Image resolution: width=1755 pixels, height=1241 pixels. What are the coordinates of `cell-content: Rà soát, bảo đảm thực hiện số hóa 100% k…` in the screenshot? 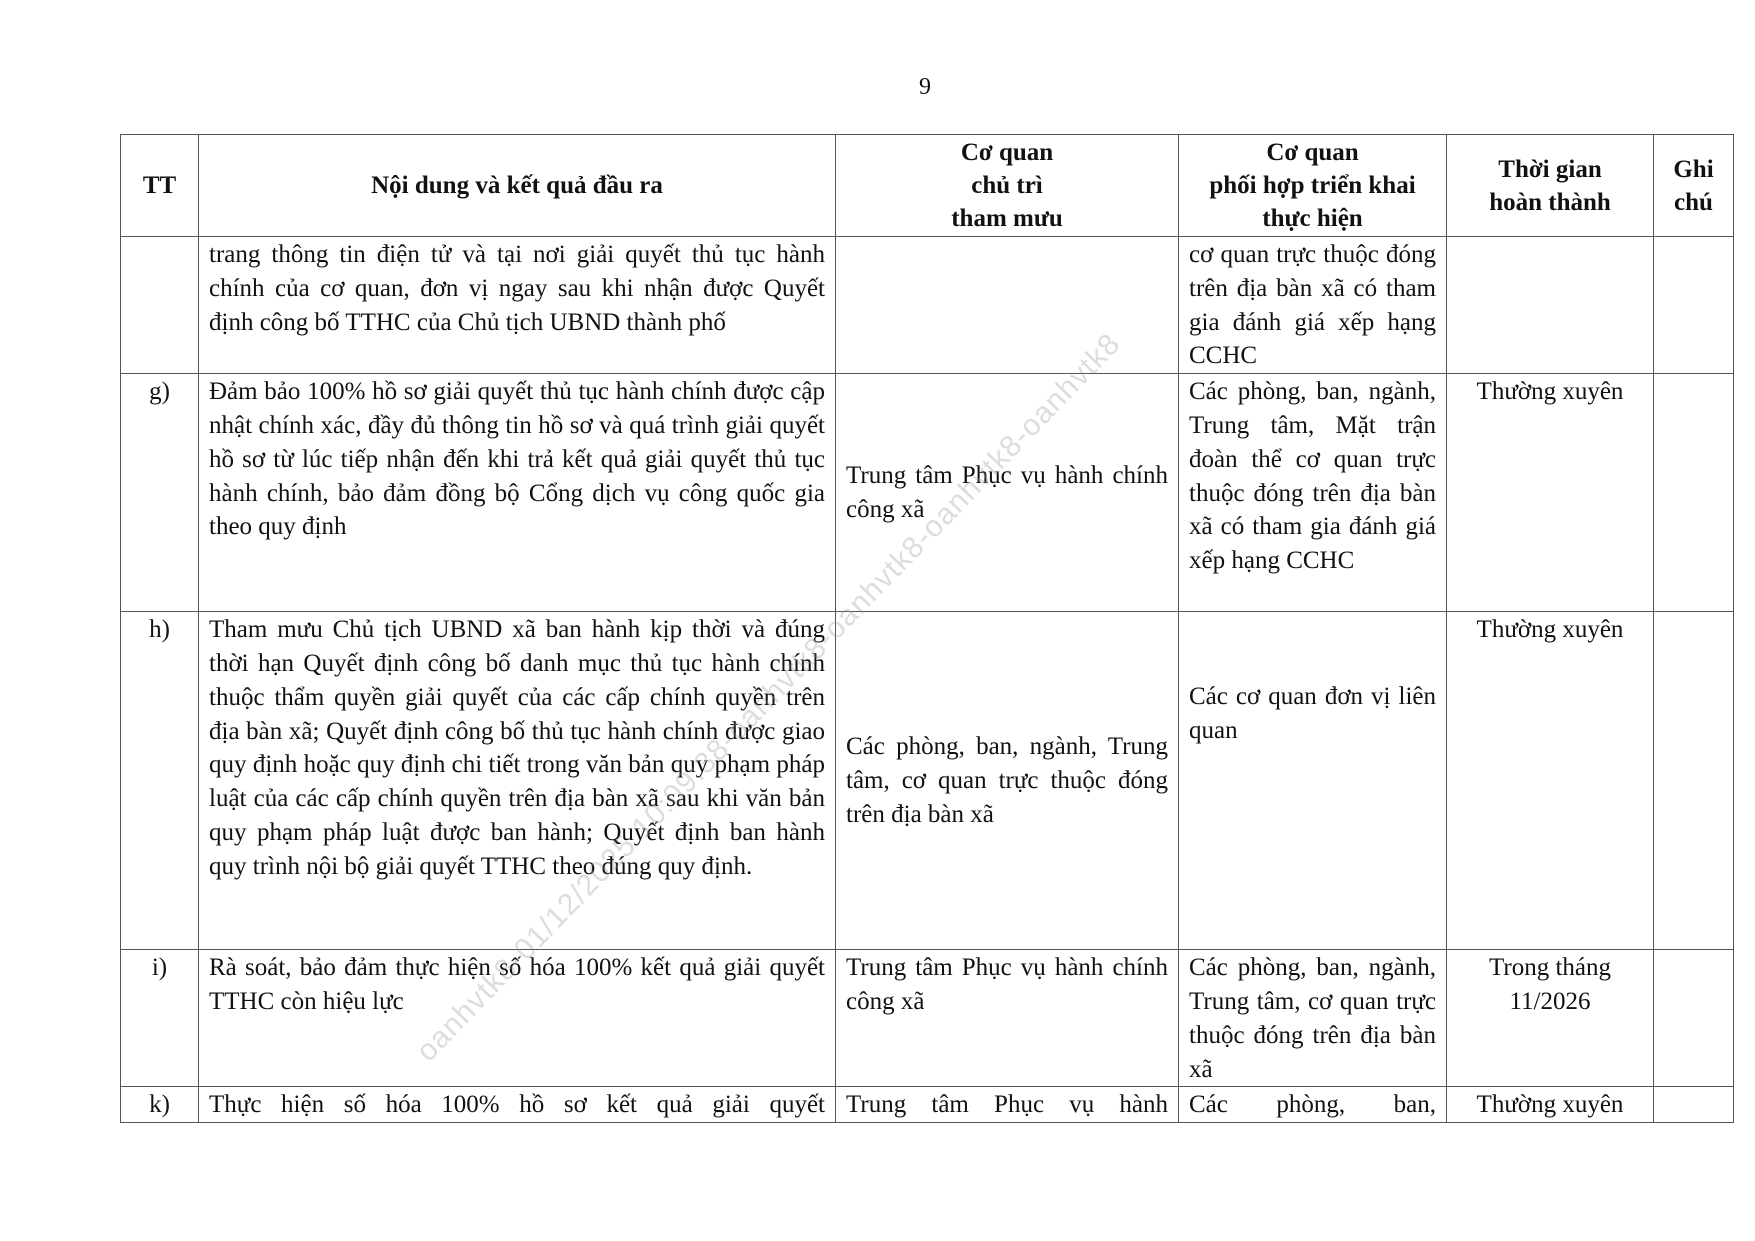 It's located at (517, 1018).